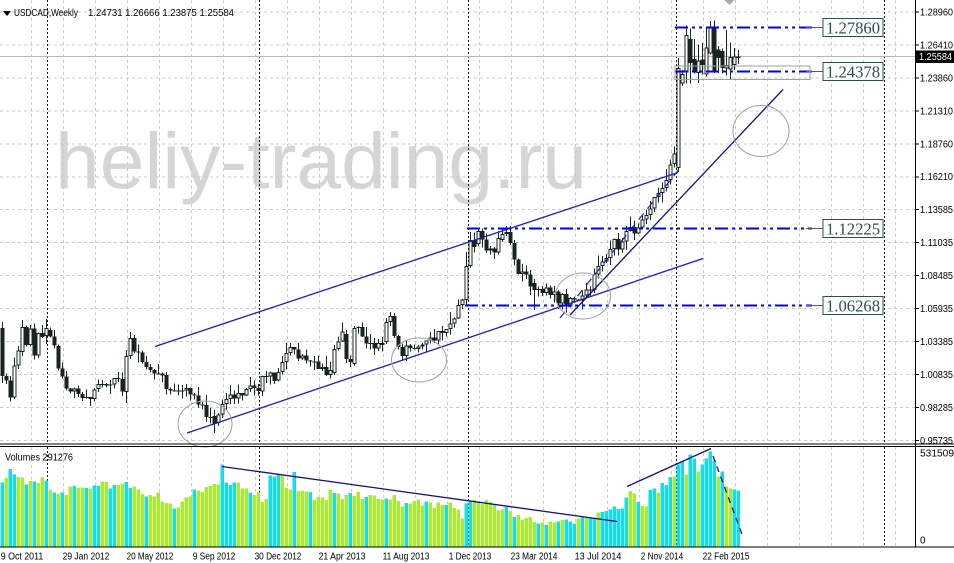  What do you see at coordinates (853, 229) in the screenshot?
I see `svg-text: 1.12225` at bounding box center [853, 229].